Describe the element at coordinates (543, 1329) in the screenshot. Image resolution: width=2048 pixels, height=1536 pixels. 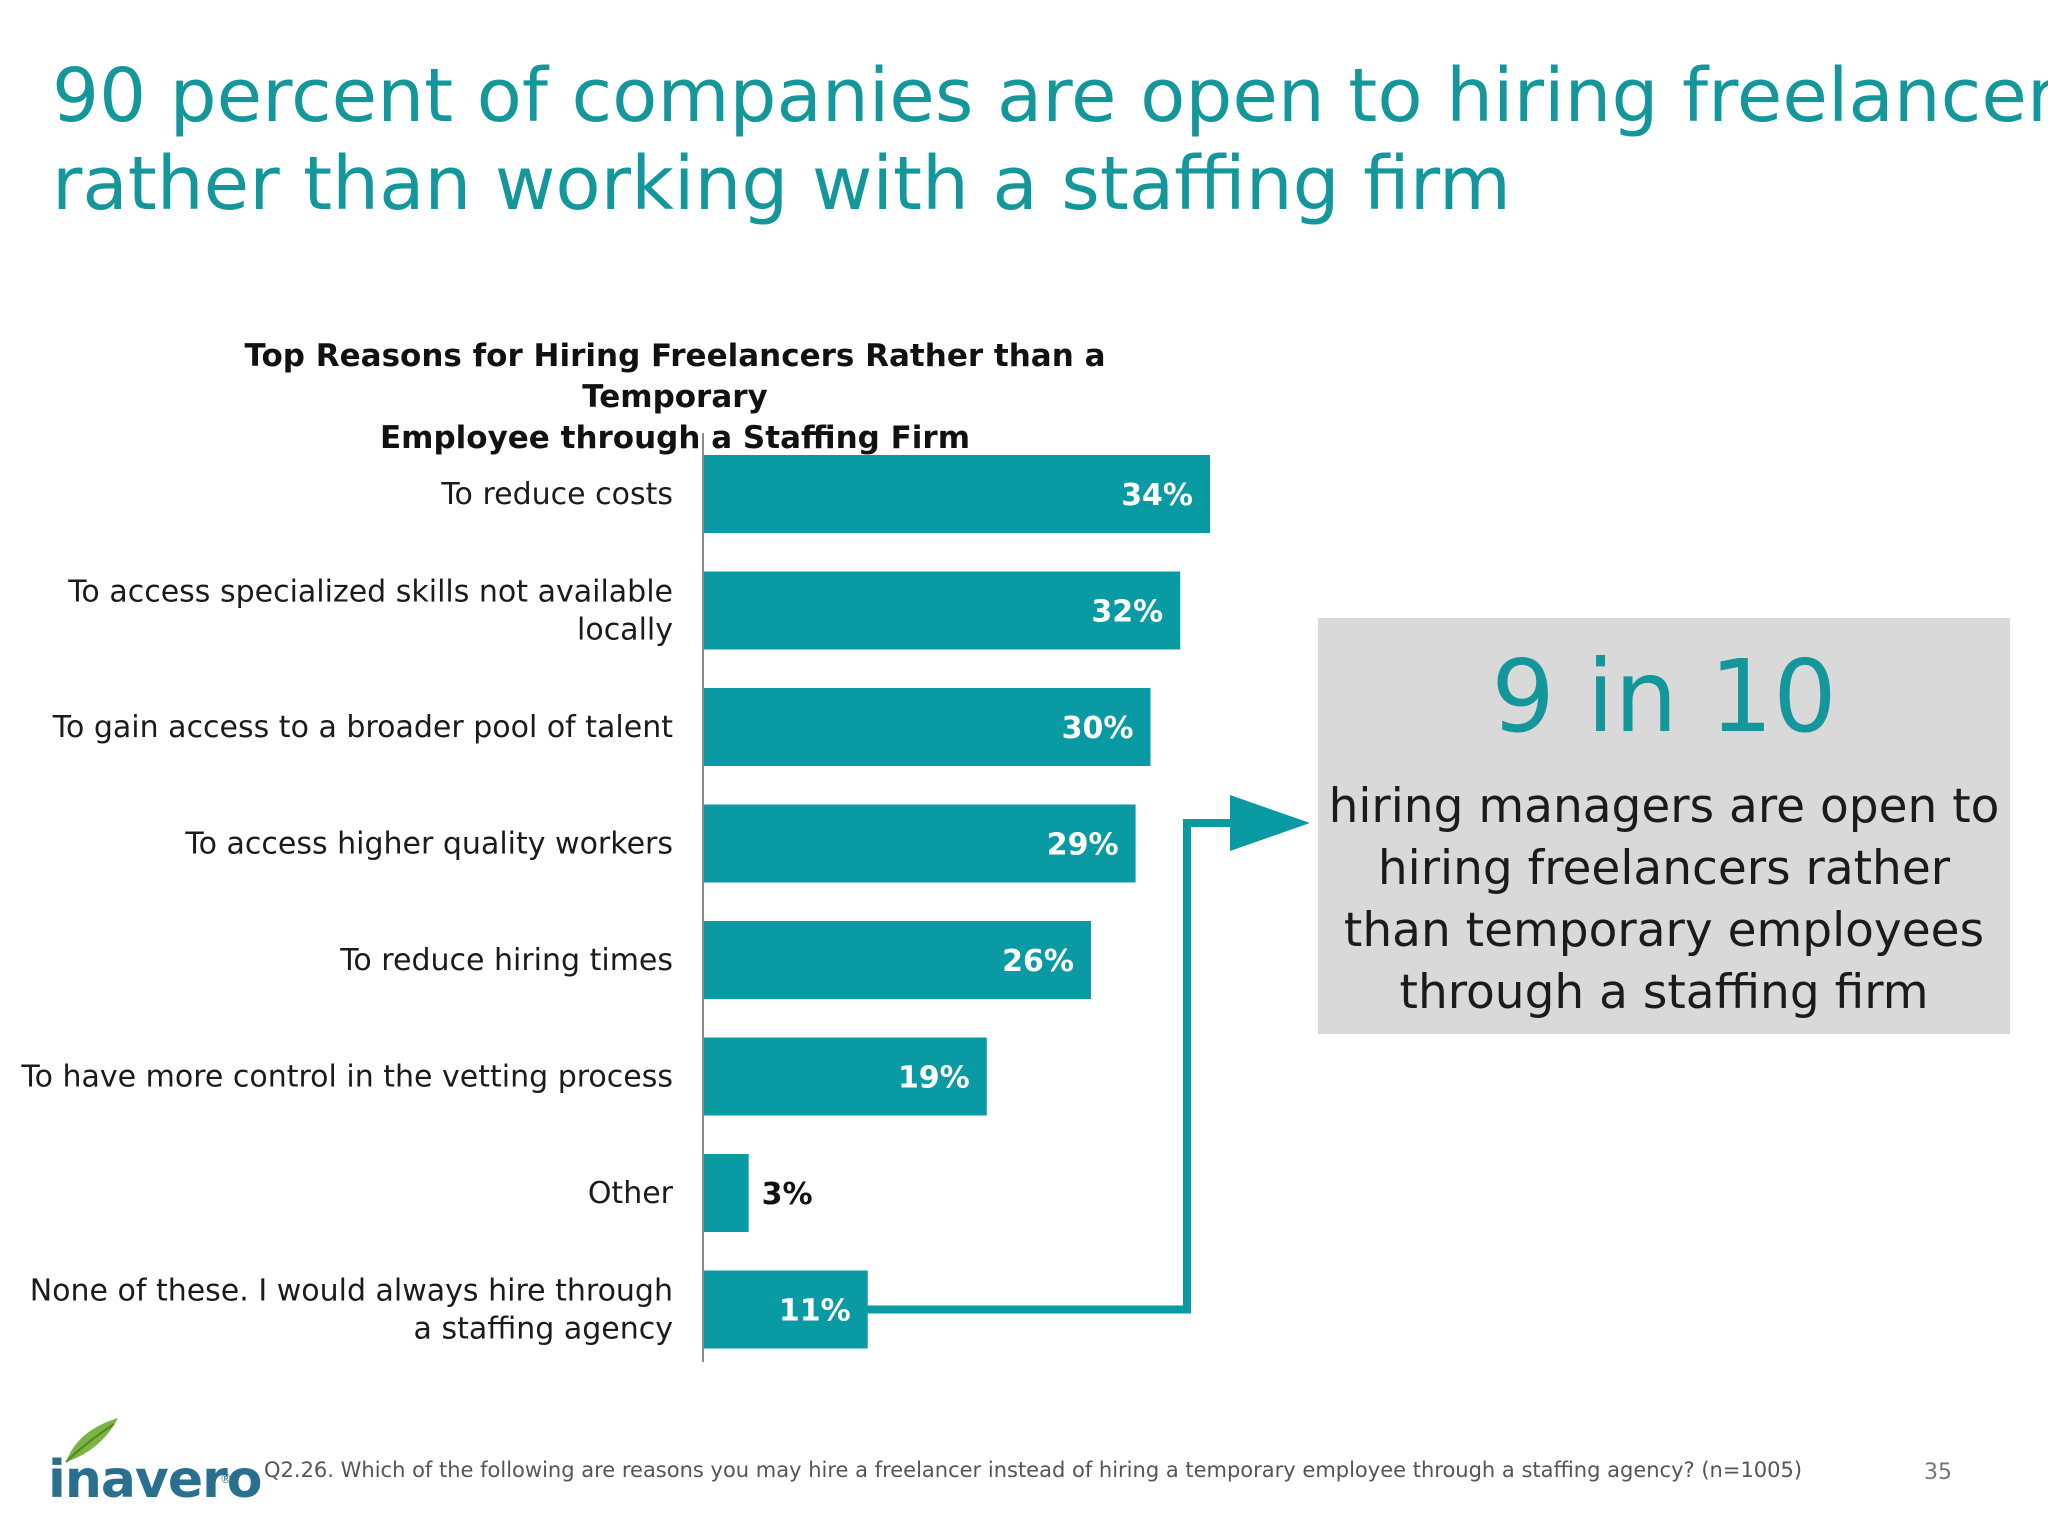
I see `category-label-line: a staffing agency` at that location.